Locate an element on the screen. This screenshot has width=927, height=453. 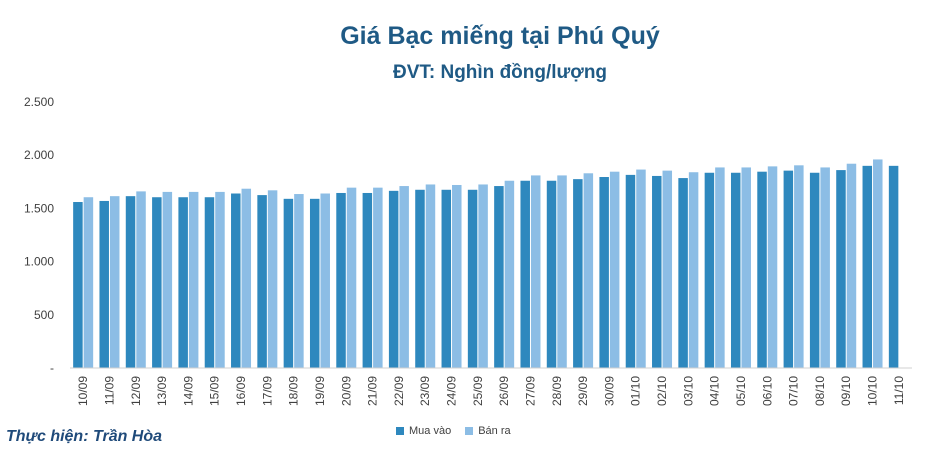
x-tick-label: 28/09 is located at coordinates (557, 391).